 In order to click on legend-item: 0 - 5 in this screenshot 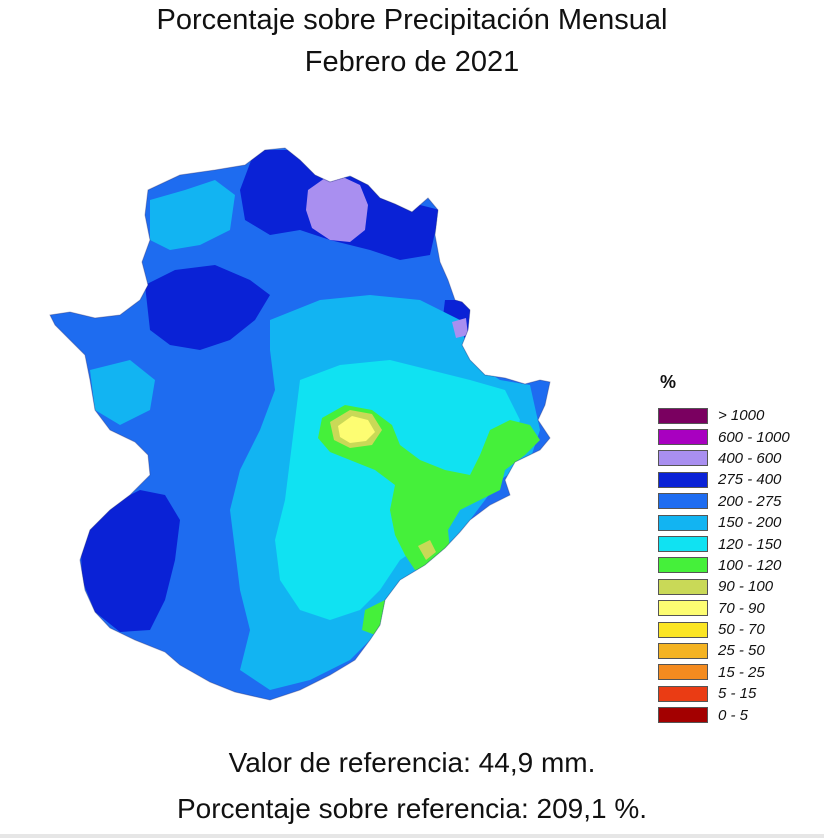, I will do `click(724, 714)`.